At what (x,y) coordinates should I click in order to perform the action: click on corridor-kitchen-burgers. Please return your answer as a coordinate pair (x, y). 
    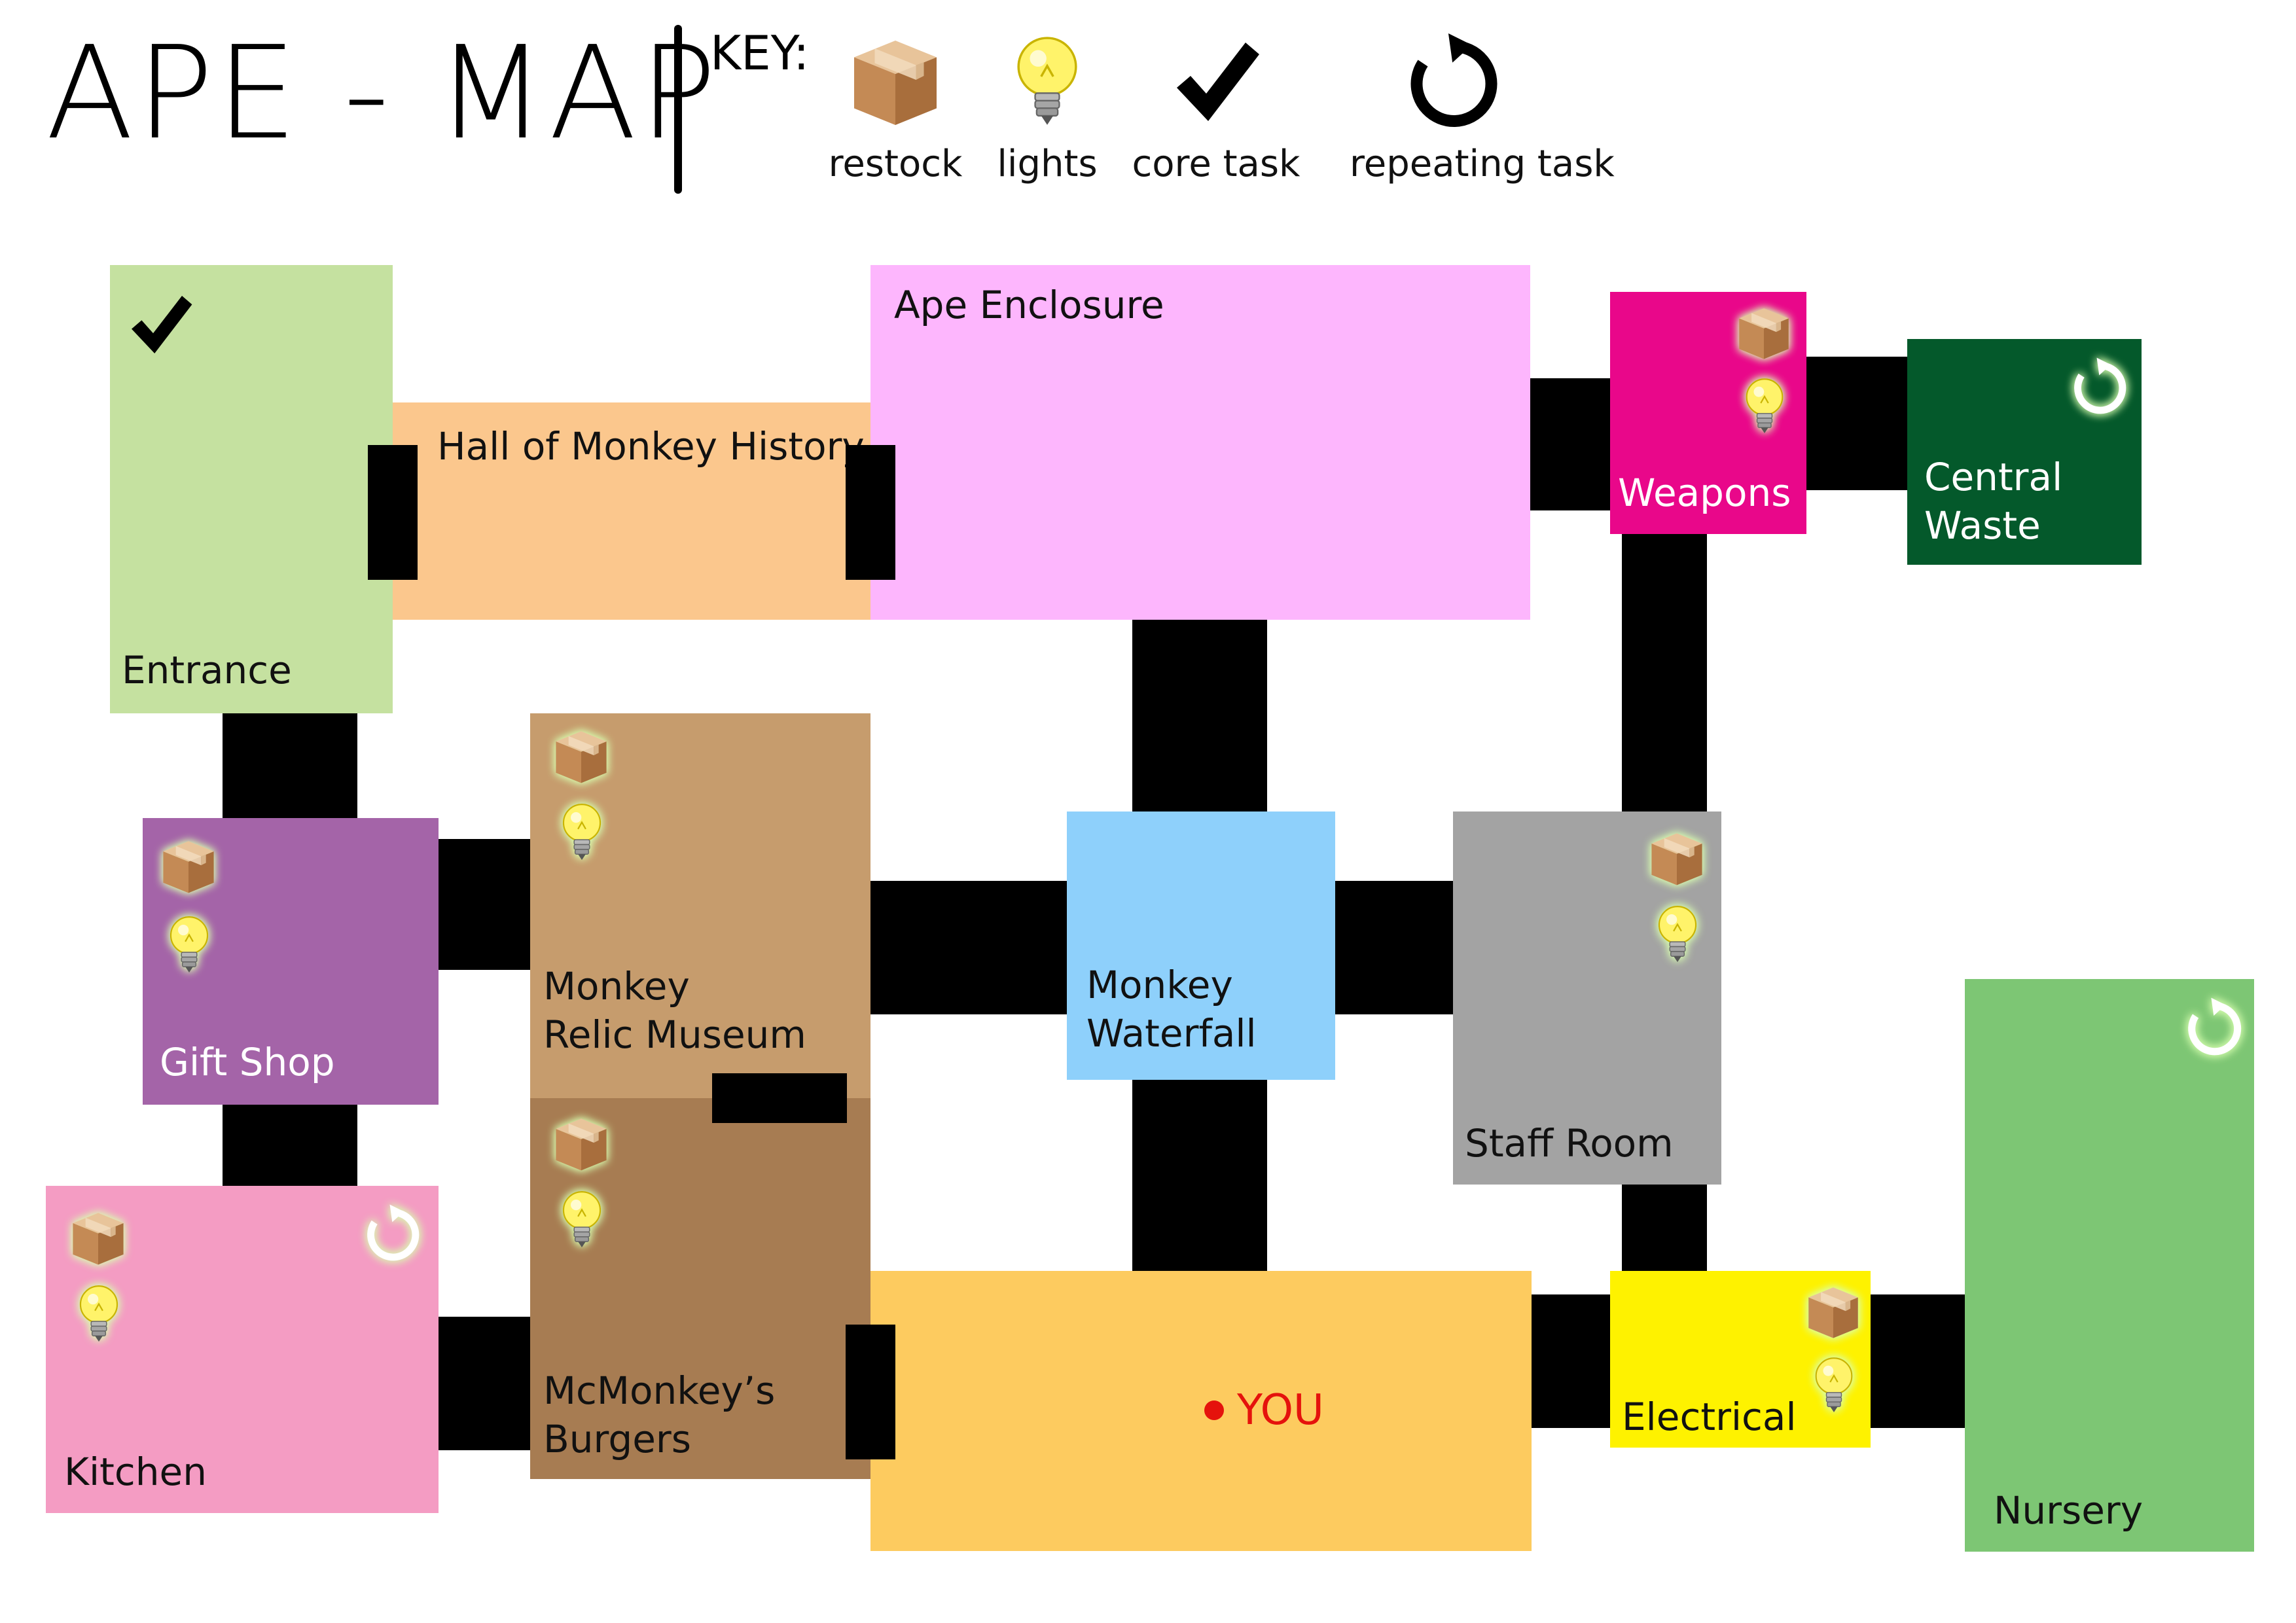
    Looking at the image, I should click on (487, 1383).